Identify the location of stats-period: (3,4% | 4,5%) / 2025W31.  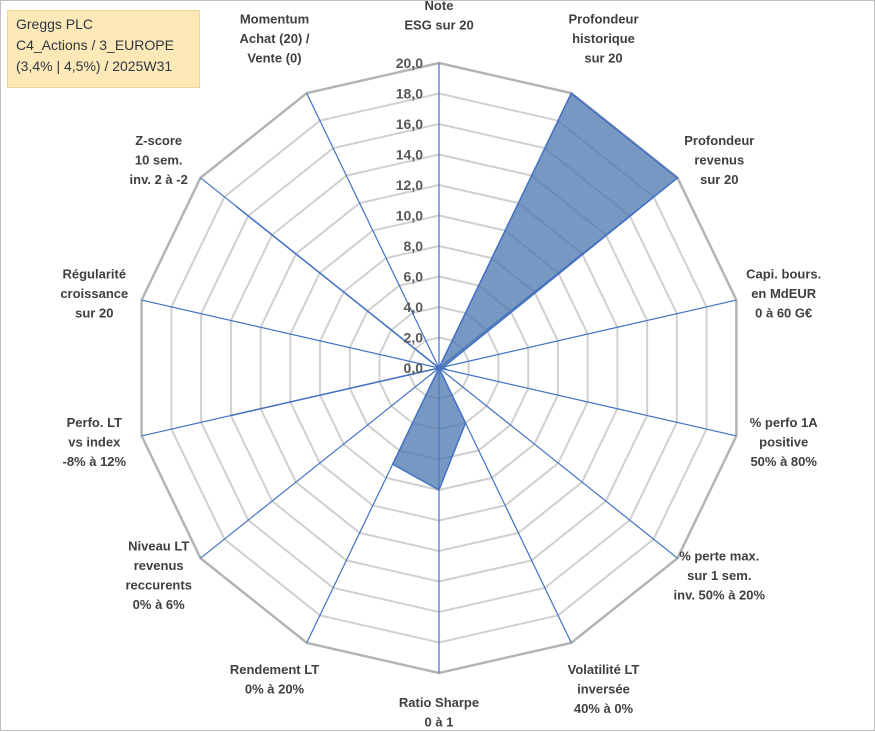
(94, 66).